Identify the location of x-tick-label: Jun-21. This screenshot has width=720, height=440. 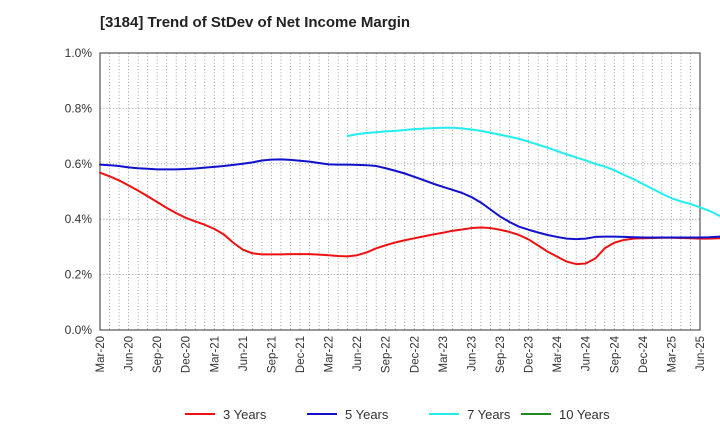
(244, 353).